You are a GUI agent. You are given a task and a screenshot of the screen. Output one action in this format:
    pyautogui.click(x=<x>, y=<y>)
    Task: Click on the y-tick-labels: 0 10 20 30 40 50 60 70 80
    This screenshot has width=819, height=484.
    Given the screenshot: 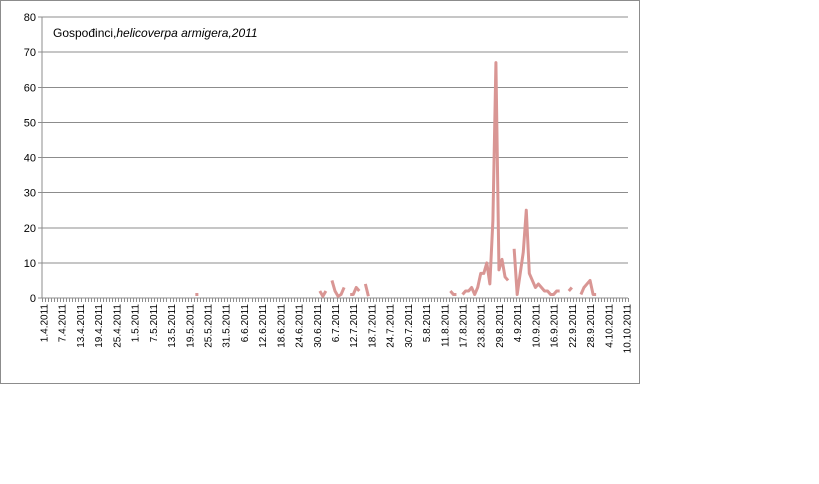 What is the action you would take?
    pyautogui.click(x=30, y=158)
    